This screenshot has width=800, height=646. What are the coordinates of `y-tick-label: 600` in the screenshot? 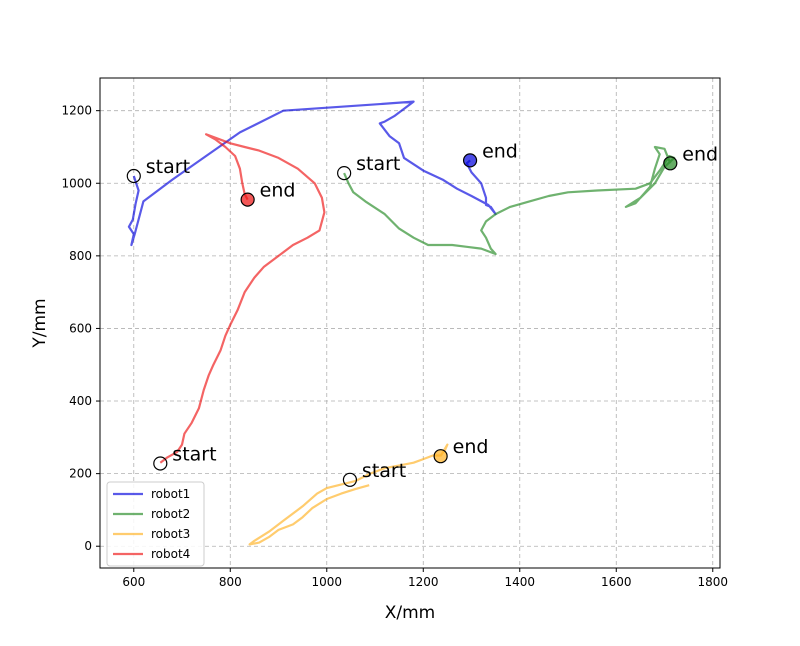 It's located at (80, 328).